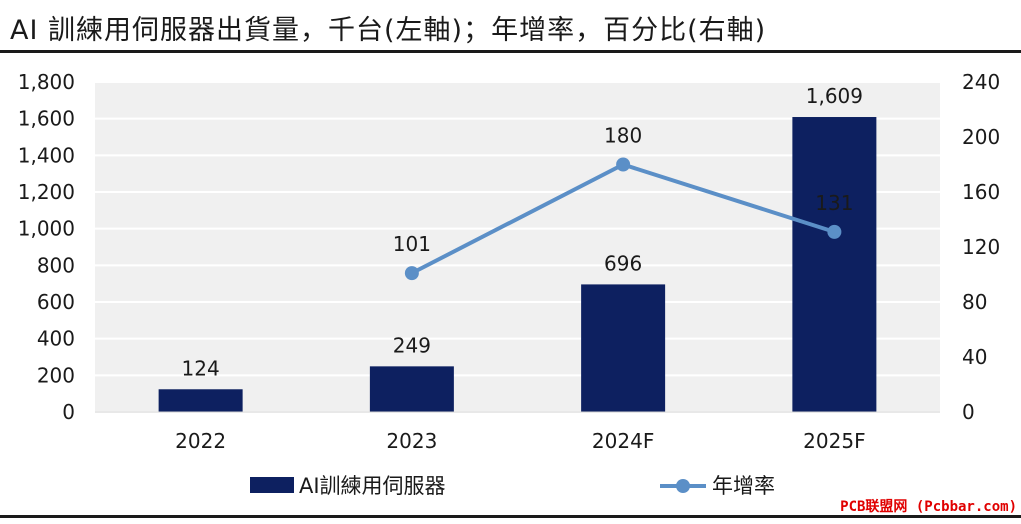 Image resolution: width=1021 pixels, height=524 pixels. I want to click on left-axis-tick-label: 1,400, so click(46, 155).